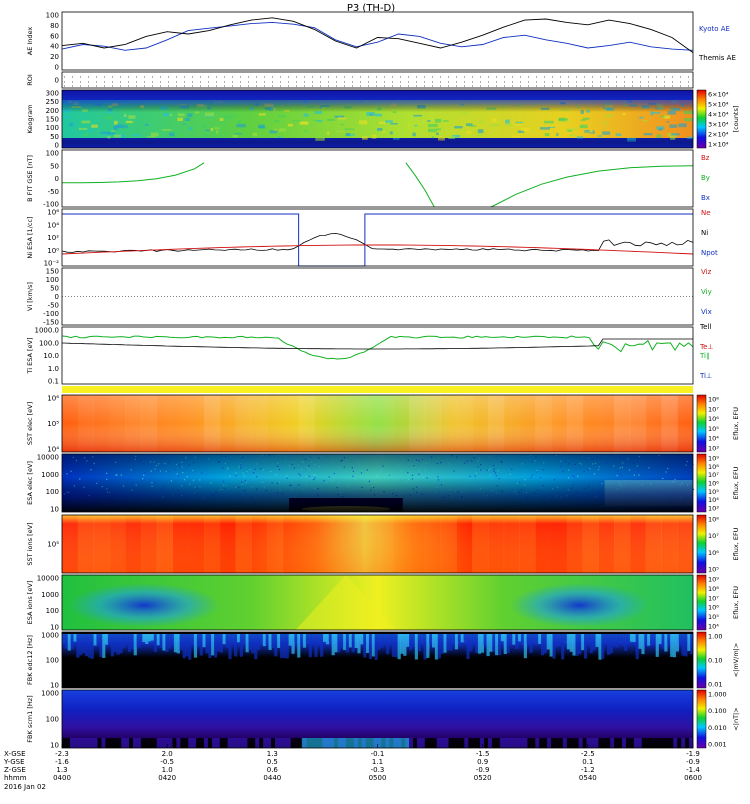 Image resolution: width=750 pixels, height=804 pixels. Describe the element at coordinates (704, 233) in the screenshot. I see `legend-label: Ni` at that location.